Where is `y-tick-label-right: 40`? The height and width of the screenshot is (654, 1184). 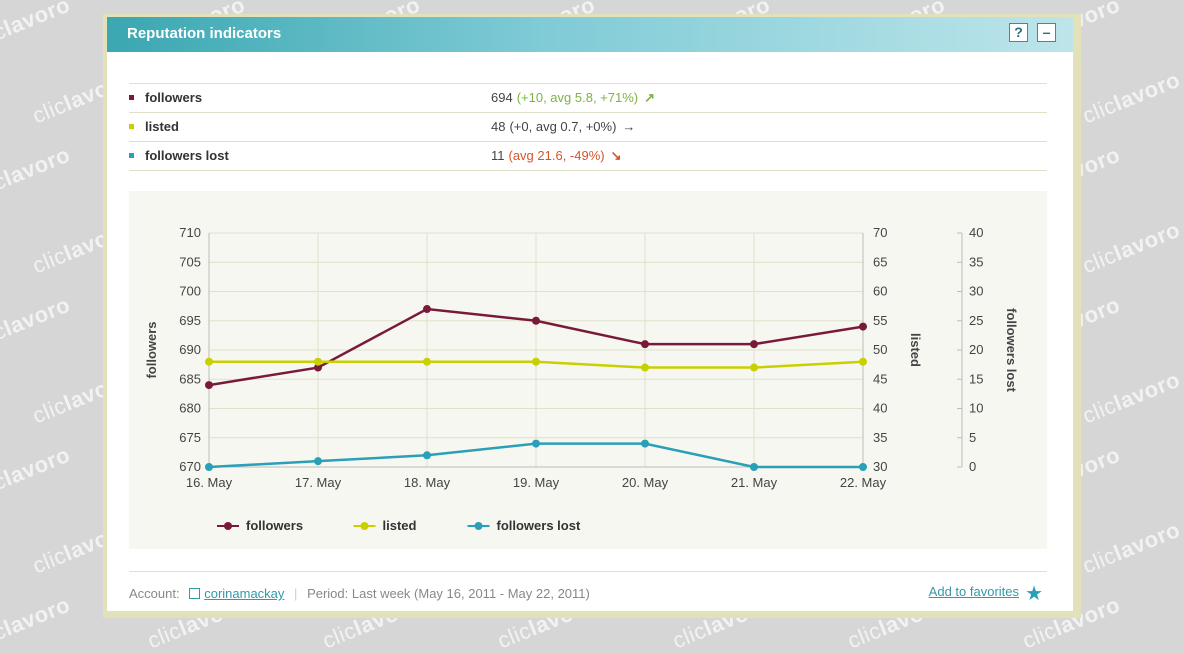 y-tick-label-right: 40 is located at coordinates (880, 408).